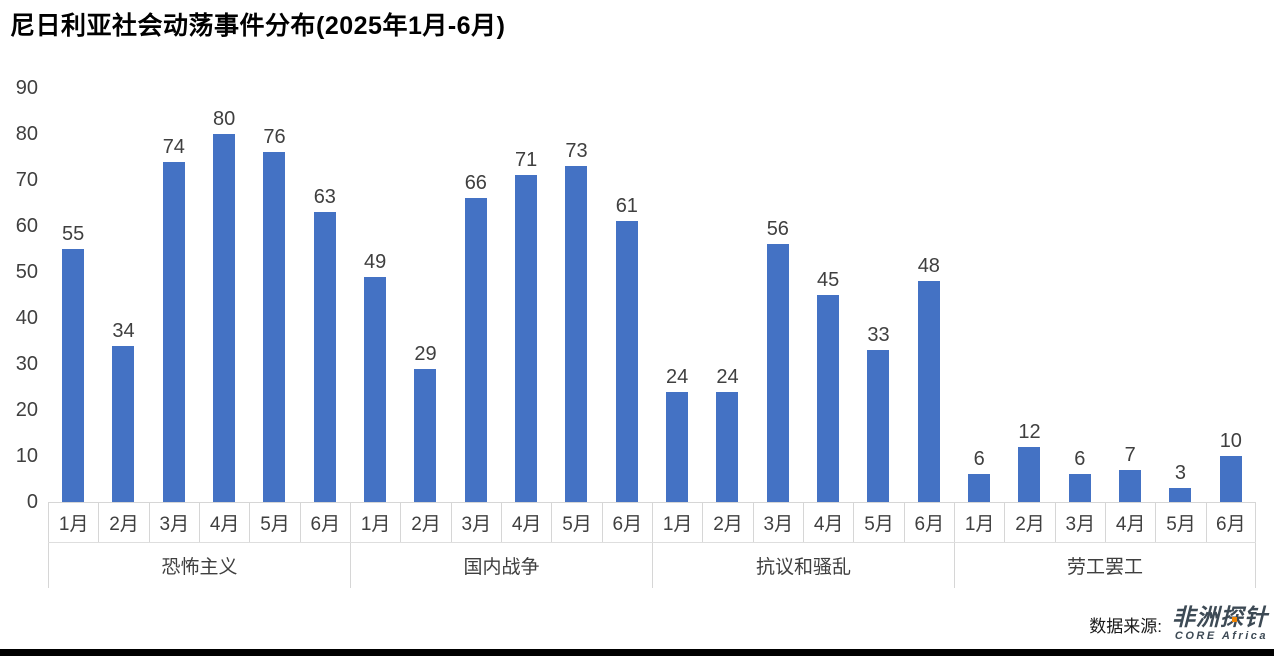 The image size is (1274, 656). What do you see at coordinates (928, 266) in the screenshot?
I see `bar-value-label: 48` at bounding box center [928, 266].